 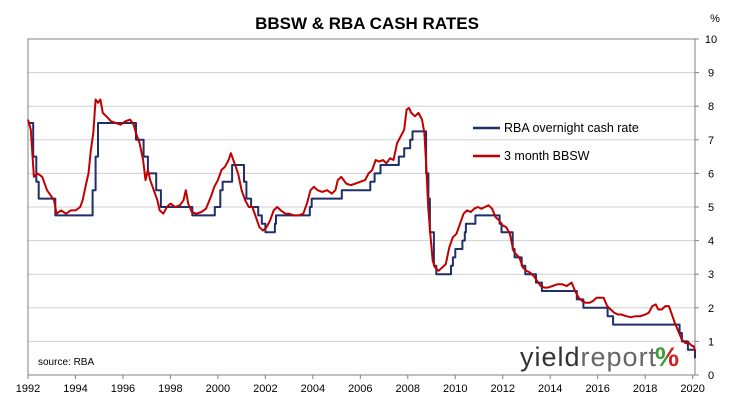 What do you see at coordinates (711, 309) in the screenshot?
I see `y-tick-label-2: 2` at bounding box center [711, 309].